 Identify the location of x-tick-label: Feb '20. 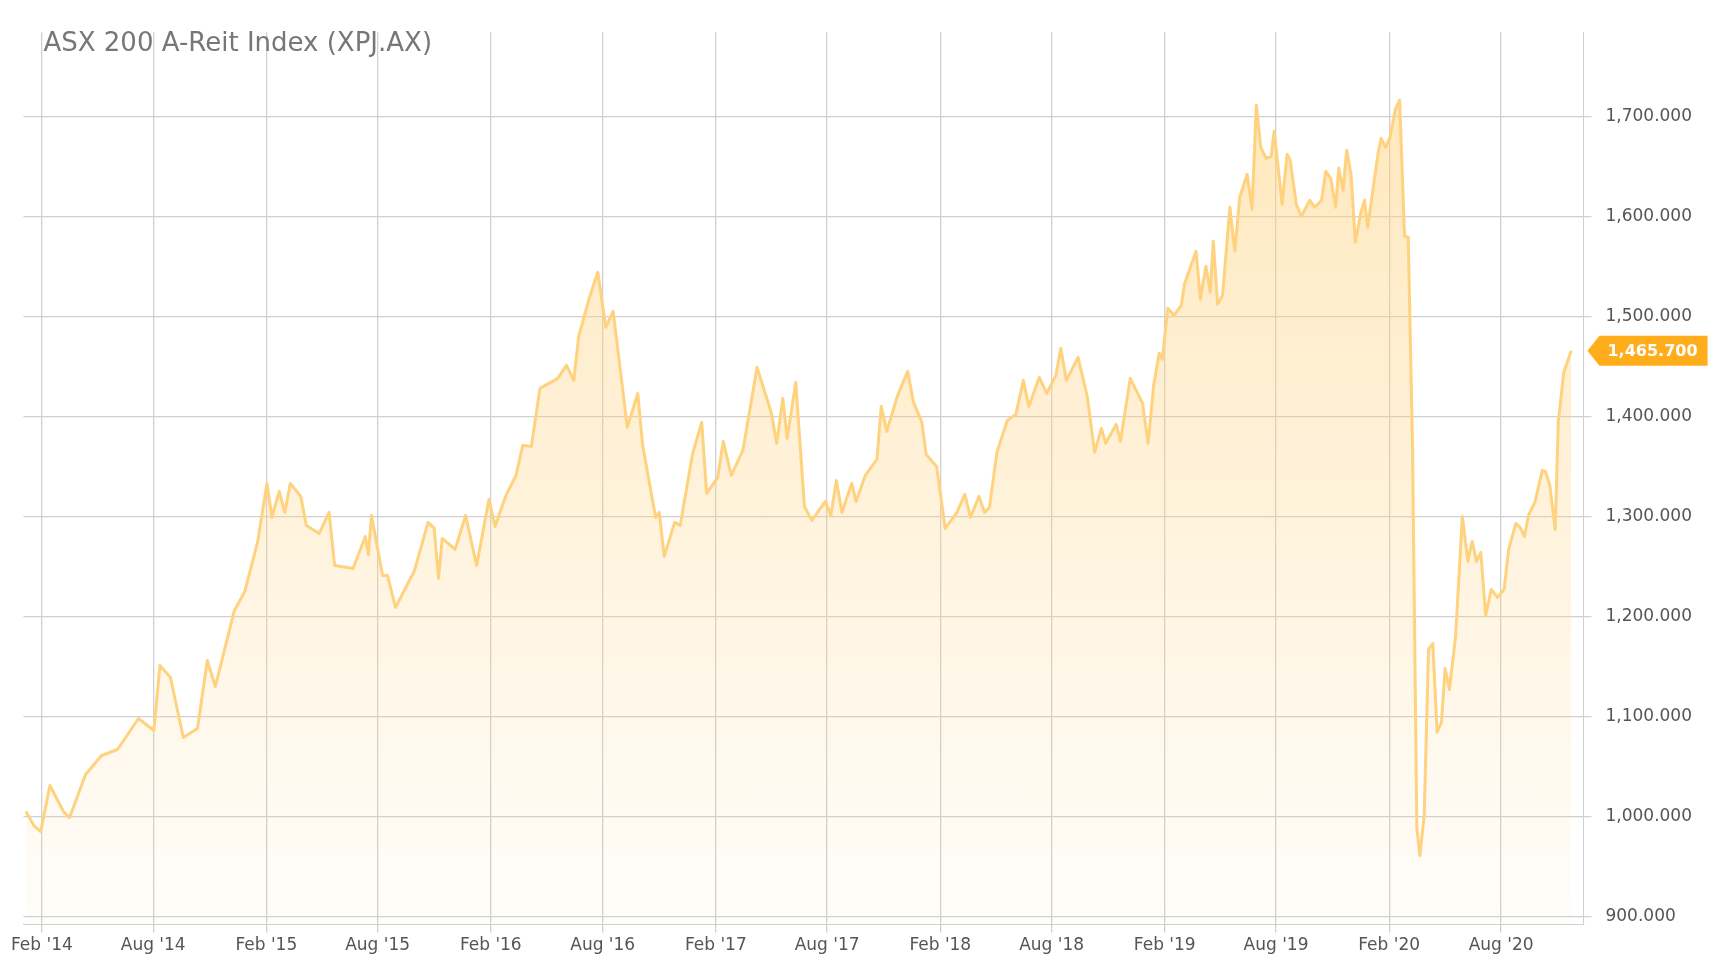
(1389, 944).